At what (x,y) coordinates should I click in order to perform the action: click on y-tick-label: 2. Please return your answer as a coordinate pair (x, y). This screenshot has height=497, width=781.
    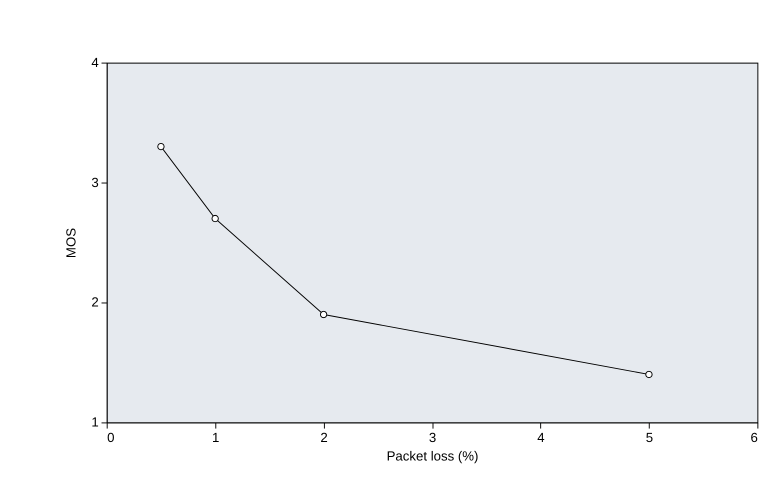
    Looking at the image, I should click on (95, 302).